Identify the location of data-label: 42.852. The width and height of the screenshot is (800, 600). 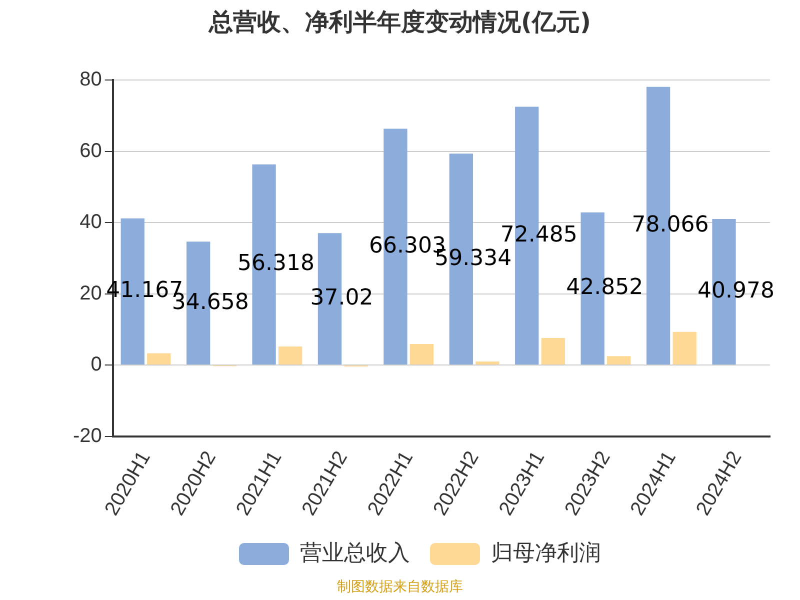
(605, 287).